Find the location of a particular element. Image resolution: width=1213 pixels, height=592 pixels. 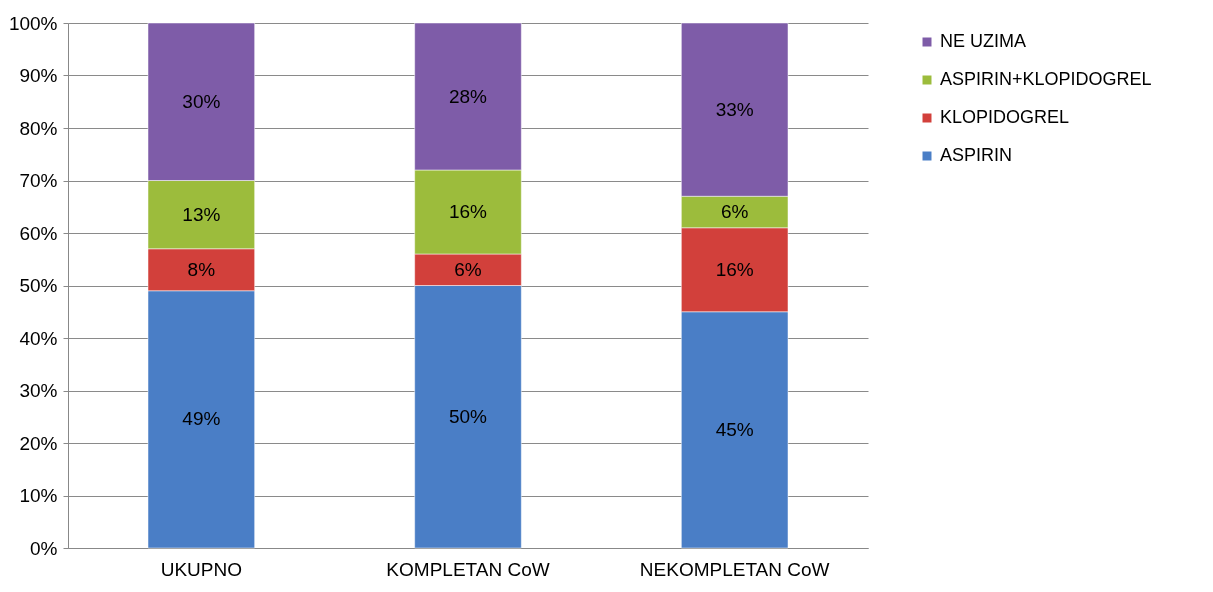

y-tick-label: 10% is located at coordinates (38, 495).